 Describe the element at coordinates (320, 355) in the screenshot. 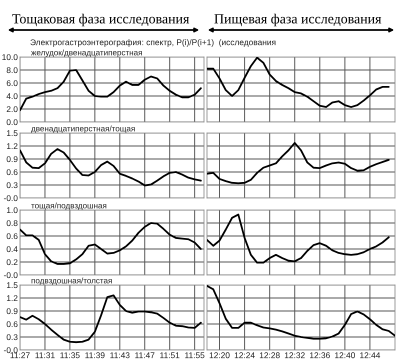

I see `x-tick-label: 12:36` at that location.